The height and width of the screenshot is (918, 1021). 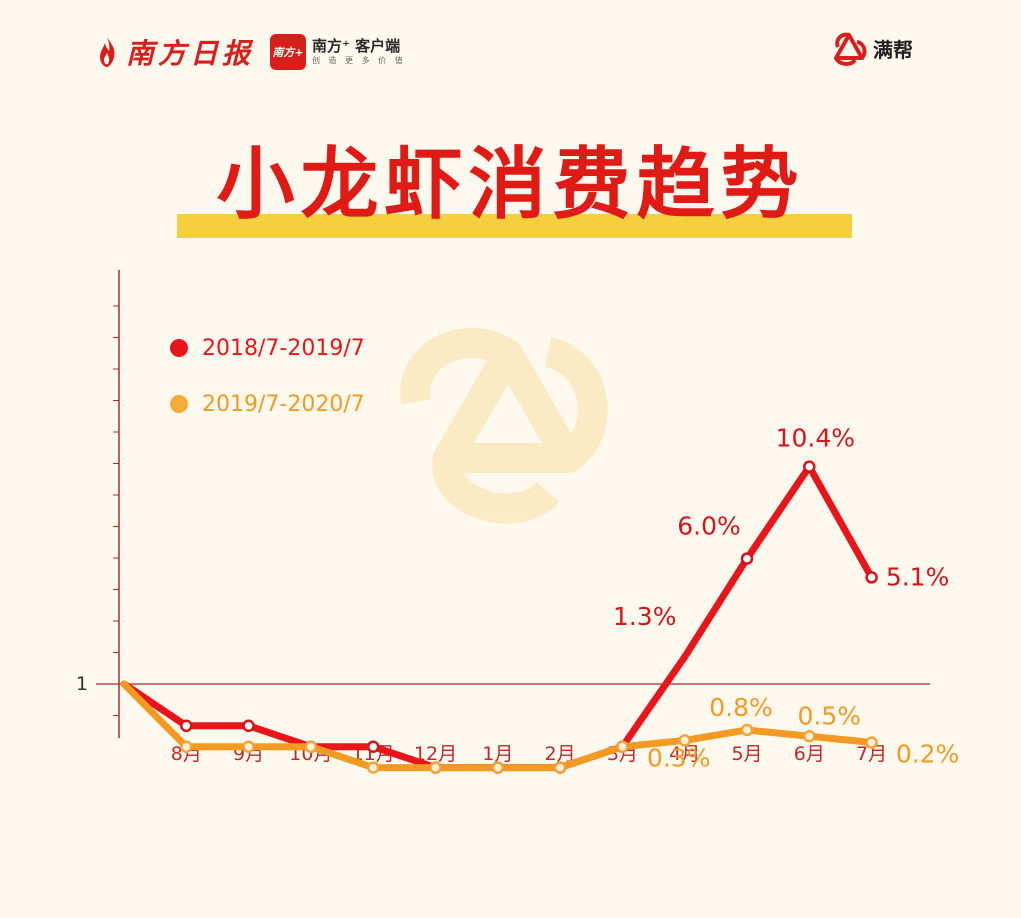 What do you see at coordinates (850, 49) in the screenshot?
I see `manbang-logo-icon` at bounding box center [850, 49].